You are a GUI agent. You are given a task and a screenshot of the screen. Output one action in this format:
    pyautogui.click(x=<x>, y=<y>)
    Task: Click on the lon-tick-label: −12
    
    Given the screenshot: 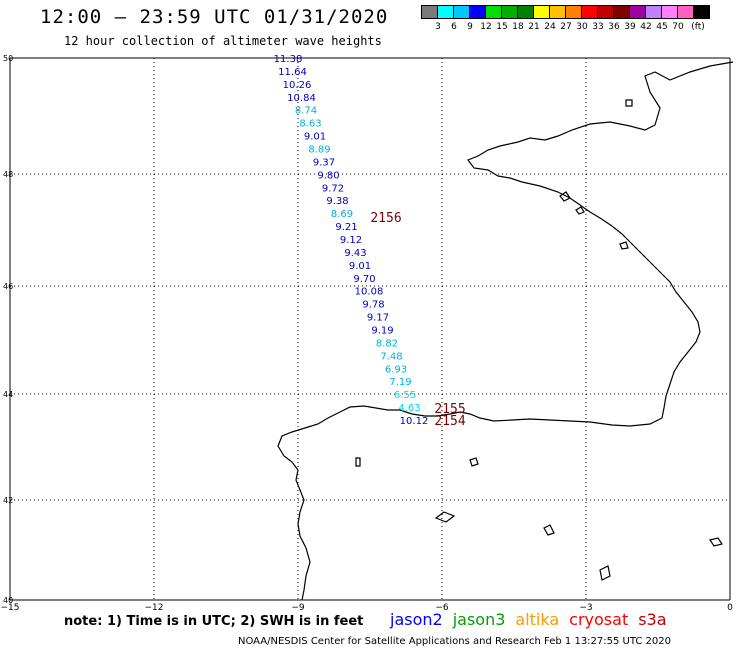 What is the action you would take?
    pyautogui.click(x=154, y=608)
    